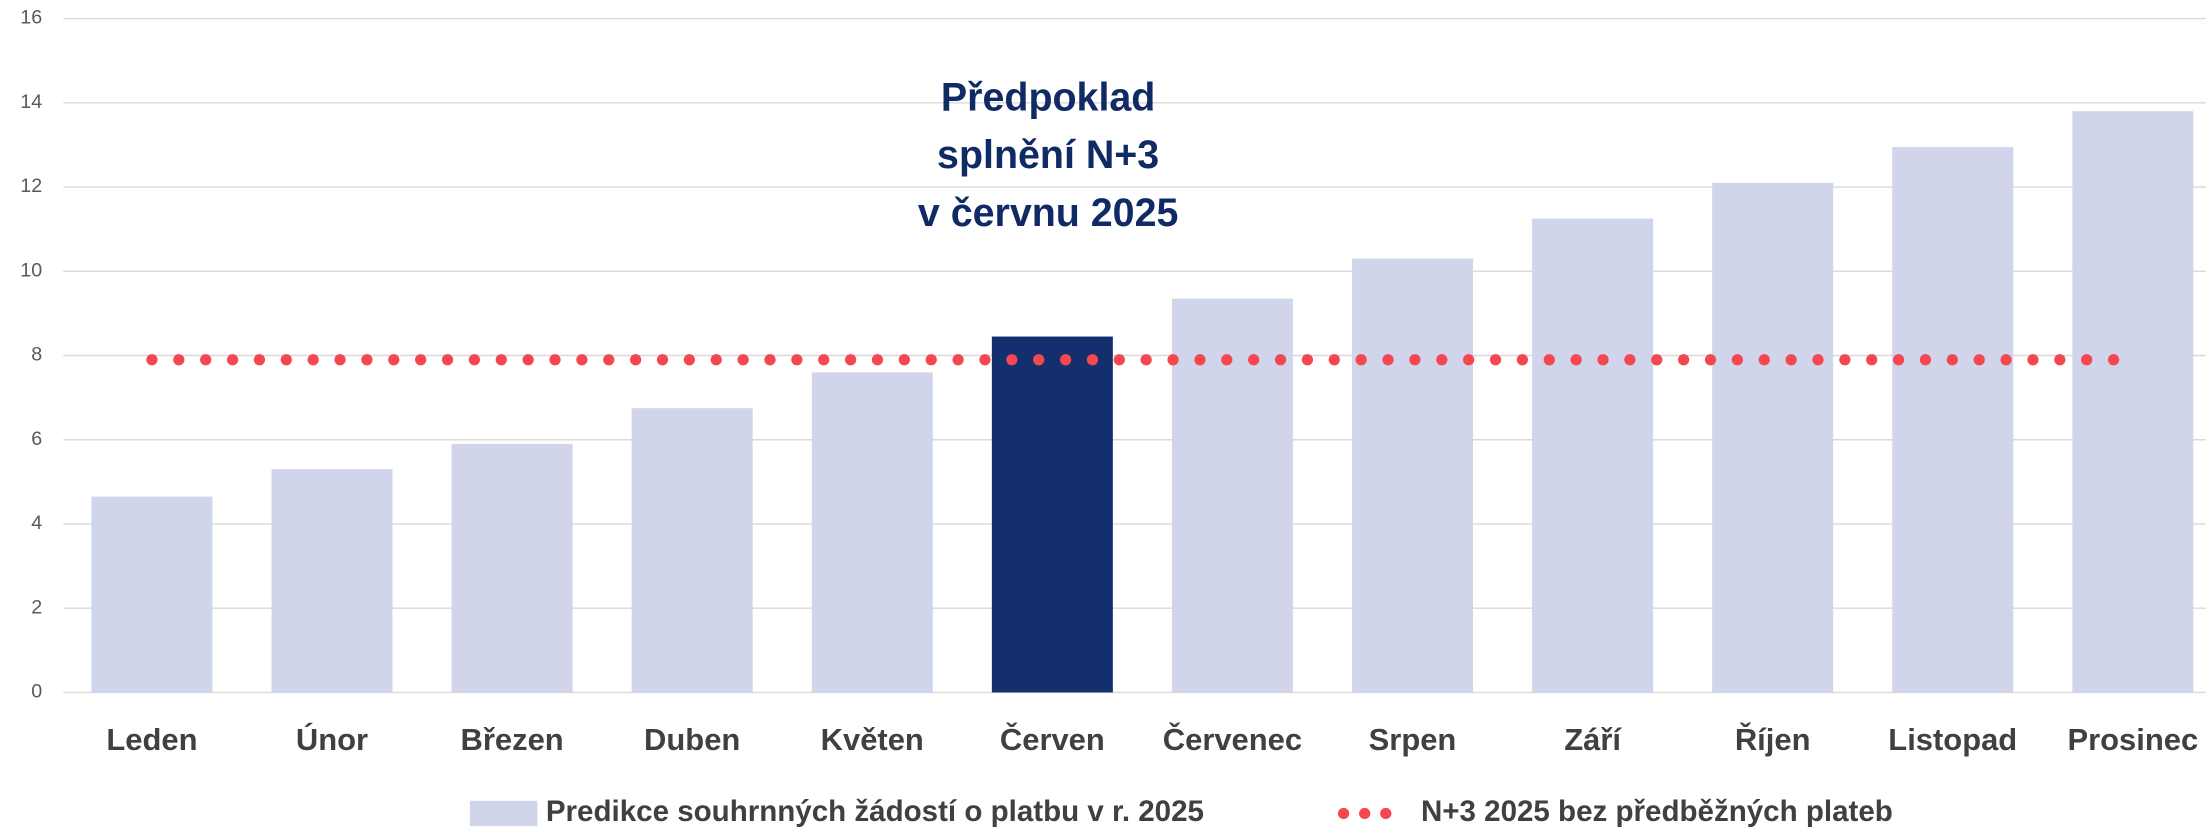 Image resolution: width=2206 pixels, height=832 pixels. I want to click on x-tick-label: Únor, so click(332, 739).